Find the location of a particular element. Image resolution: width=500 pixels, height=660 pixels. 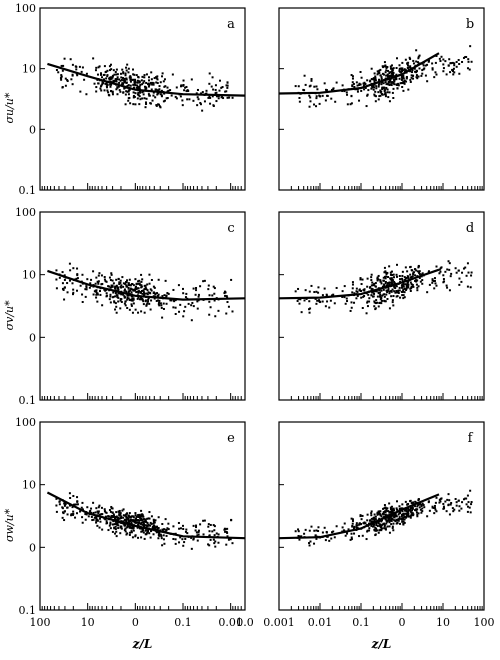

fit-curve is located at coordinates (146, 515).